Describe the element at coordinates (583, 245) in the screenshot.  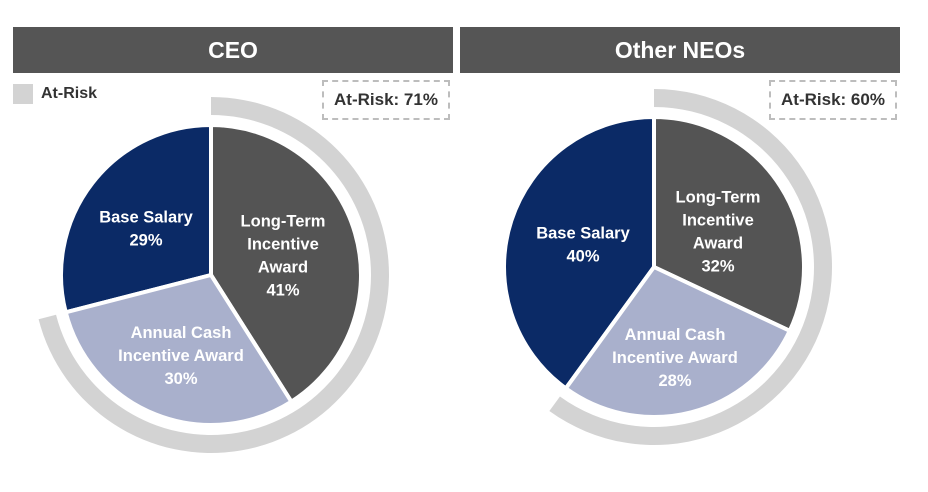
I see `neo-label-base-salary: Base Salary 40%` at that location.